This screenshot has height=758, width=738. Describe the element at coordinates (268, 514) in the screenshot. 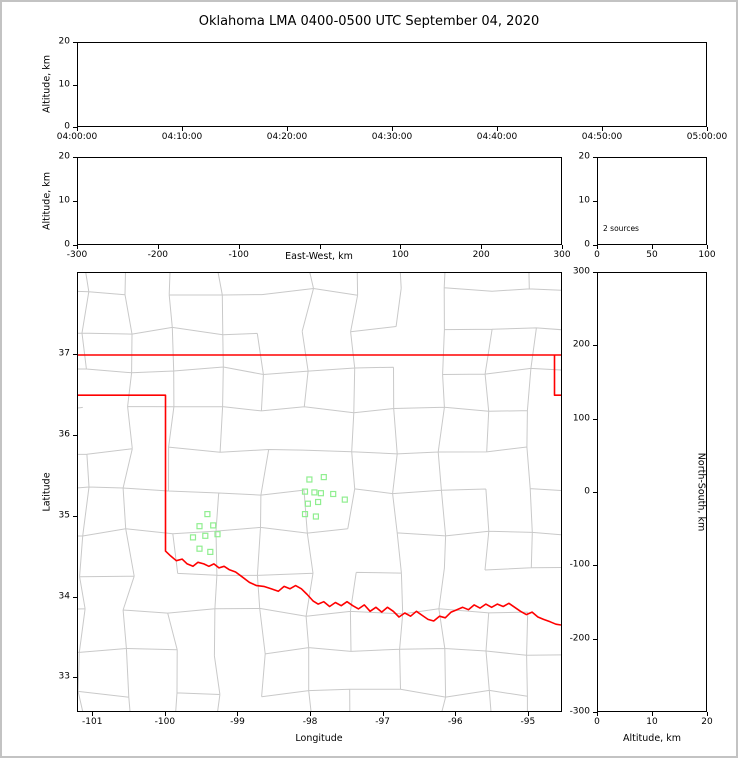

I see `lma-station-markers` at that location.